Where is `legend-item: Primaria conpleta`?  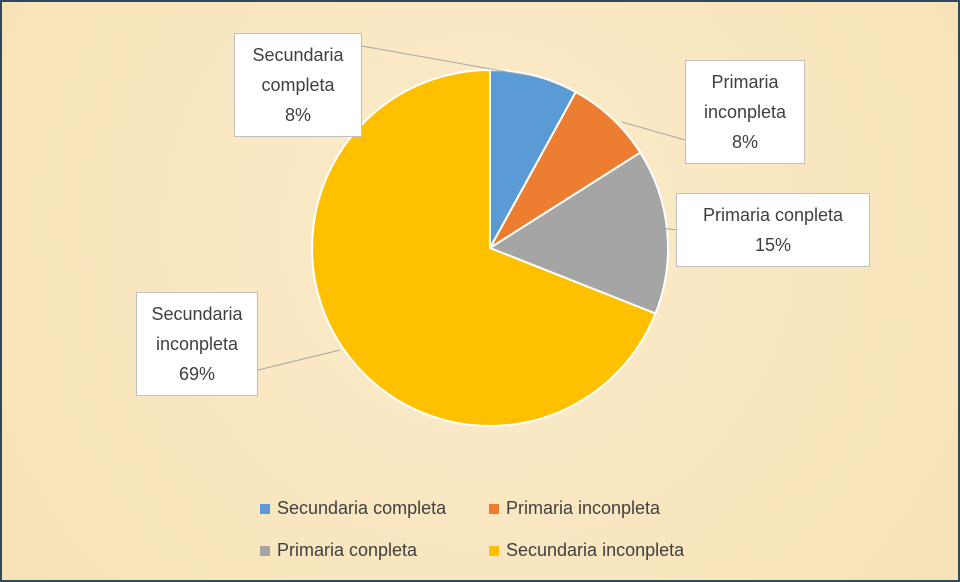 legend-item: Primaria conpleta is located at coordinates (338, 550).